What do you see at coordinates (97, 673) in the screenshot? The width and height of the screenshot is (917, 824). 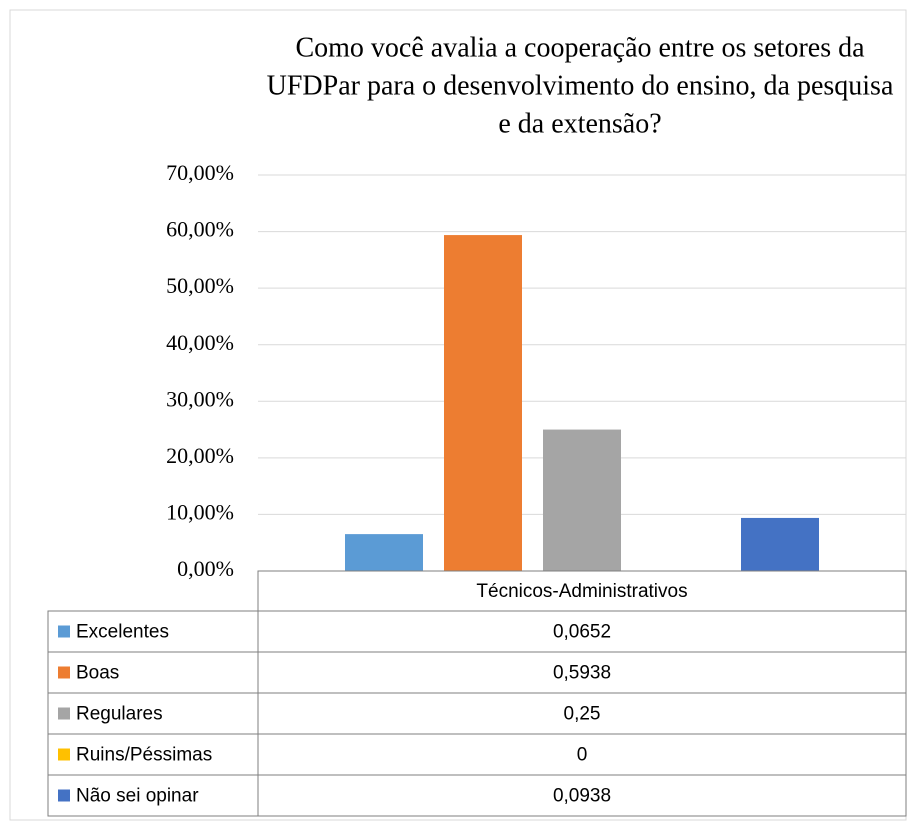 I see `legend-label: Boas` at bounding box center [97, 673].